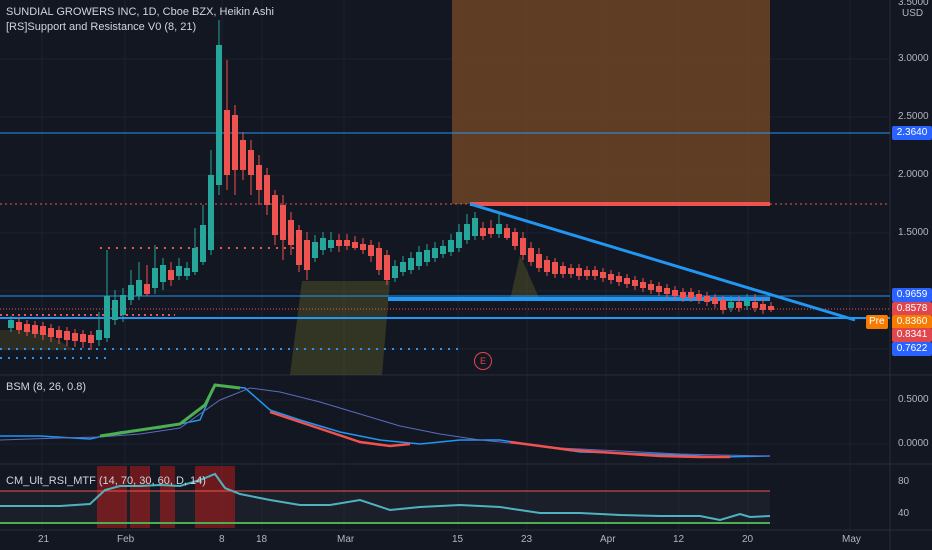  Describe the element at coordinates (483, 361) in the screenshot. I see `earnings-marker: E` at that location.